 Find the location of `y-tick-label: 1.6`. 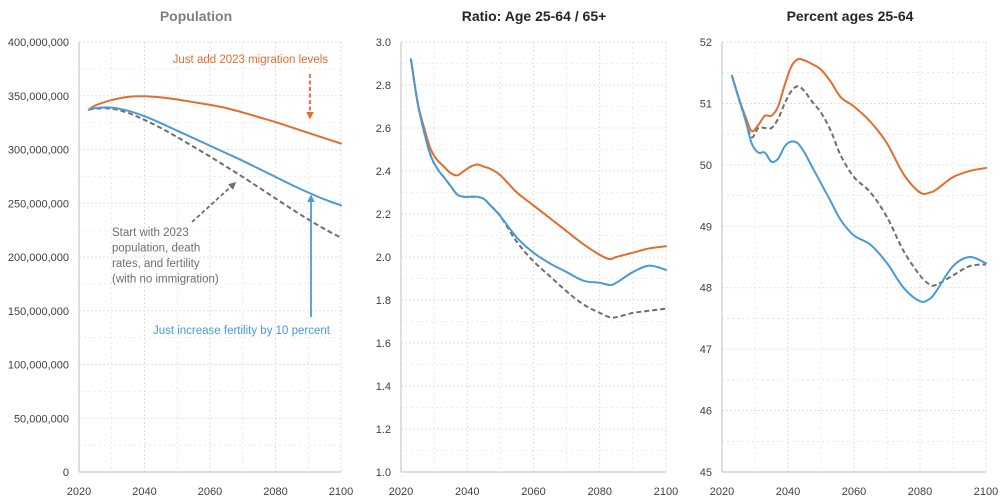

y-tick-label: 1.6 is located at coordinates (383, 344).